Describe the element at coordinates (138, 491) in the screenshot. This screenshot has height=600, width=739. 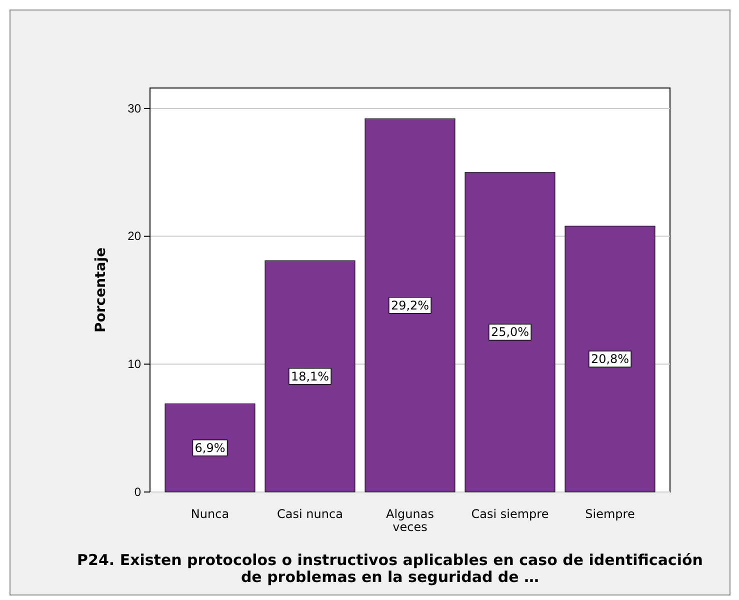
I see `y-tick-label: 0` at that location.